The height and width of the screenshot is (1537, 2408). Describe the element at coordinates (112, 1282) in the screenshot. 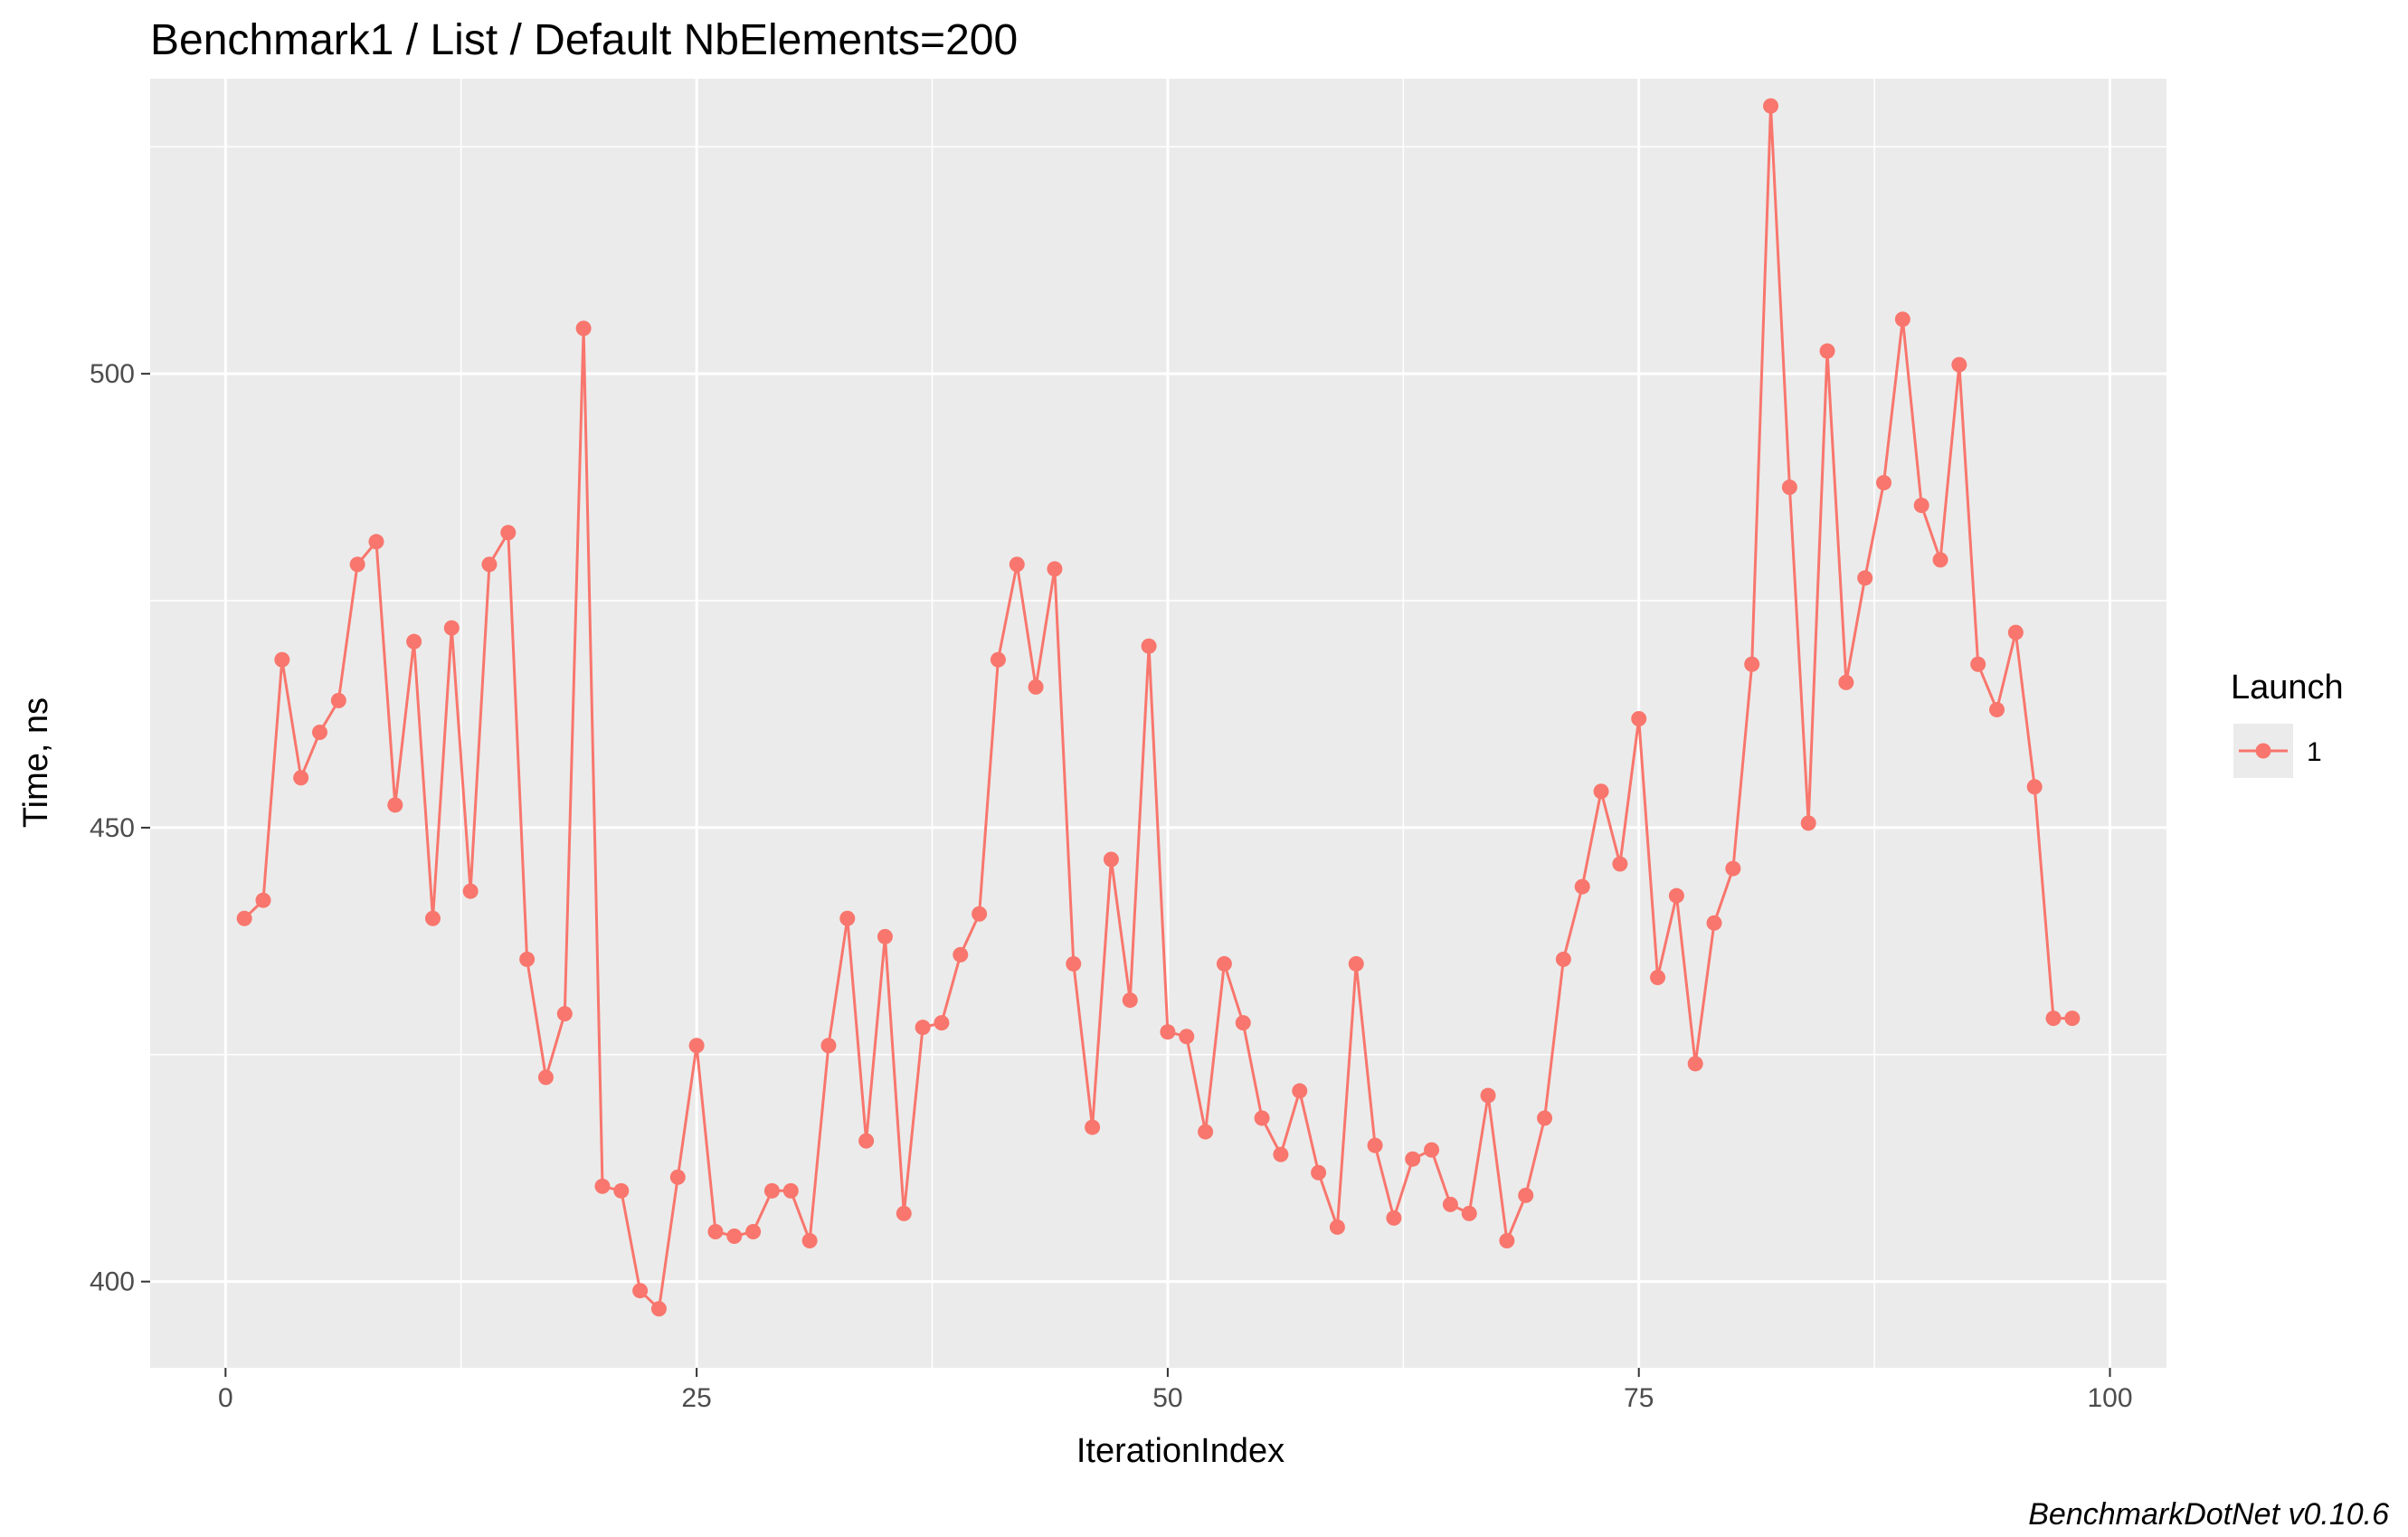

I see `y-tick-label: 400` at that location.